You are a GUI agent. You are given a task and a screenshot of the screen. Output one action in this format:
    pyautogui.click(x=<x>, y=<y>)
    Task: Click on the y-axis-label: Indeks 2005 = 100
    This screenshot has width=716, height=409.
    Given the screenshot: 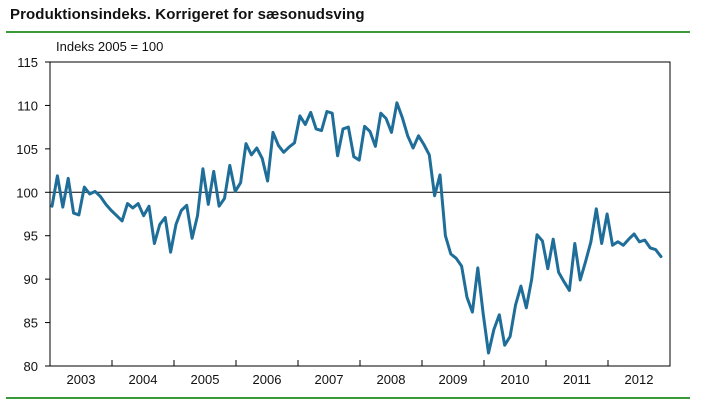 What is the action you would take?
    pyautogui.click(x=109, y=46)
    